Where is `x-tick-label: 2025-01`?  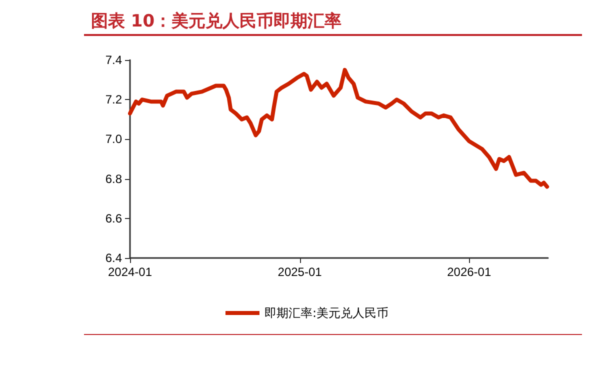 x-tick-label: 2025-01 is located at coordinates (300, 272).